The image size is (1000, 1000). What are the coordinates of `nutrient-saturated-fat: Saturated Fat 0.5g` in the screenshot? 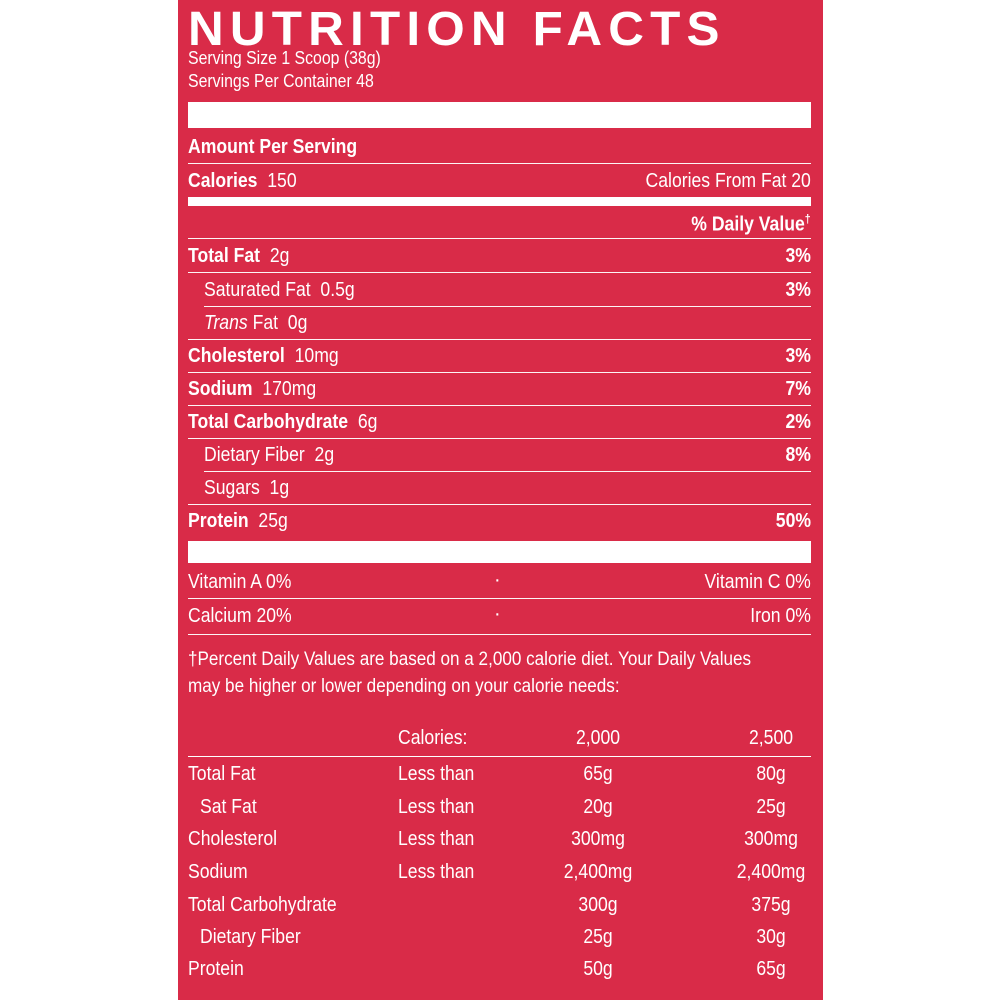 It's located at (279, 290).